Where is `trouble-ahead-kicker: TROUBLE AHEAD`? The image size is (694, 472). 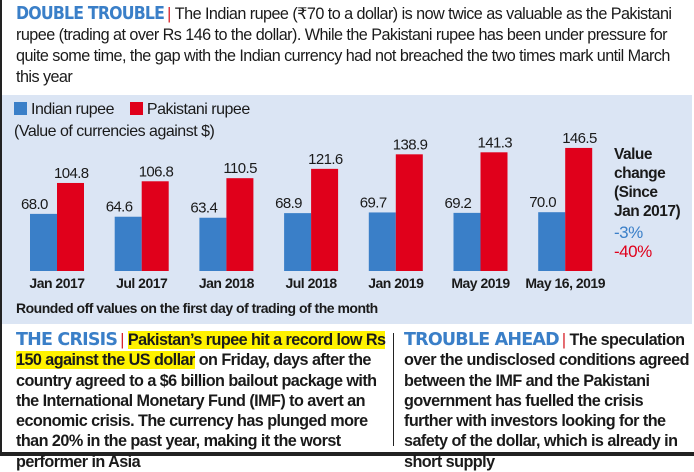
trouble-ahead-kicker: TROUBLE AHEAD is located at coordinates (482, 340).